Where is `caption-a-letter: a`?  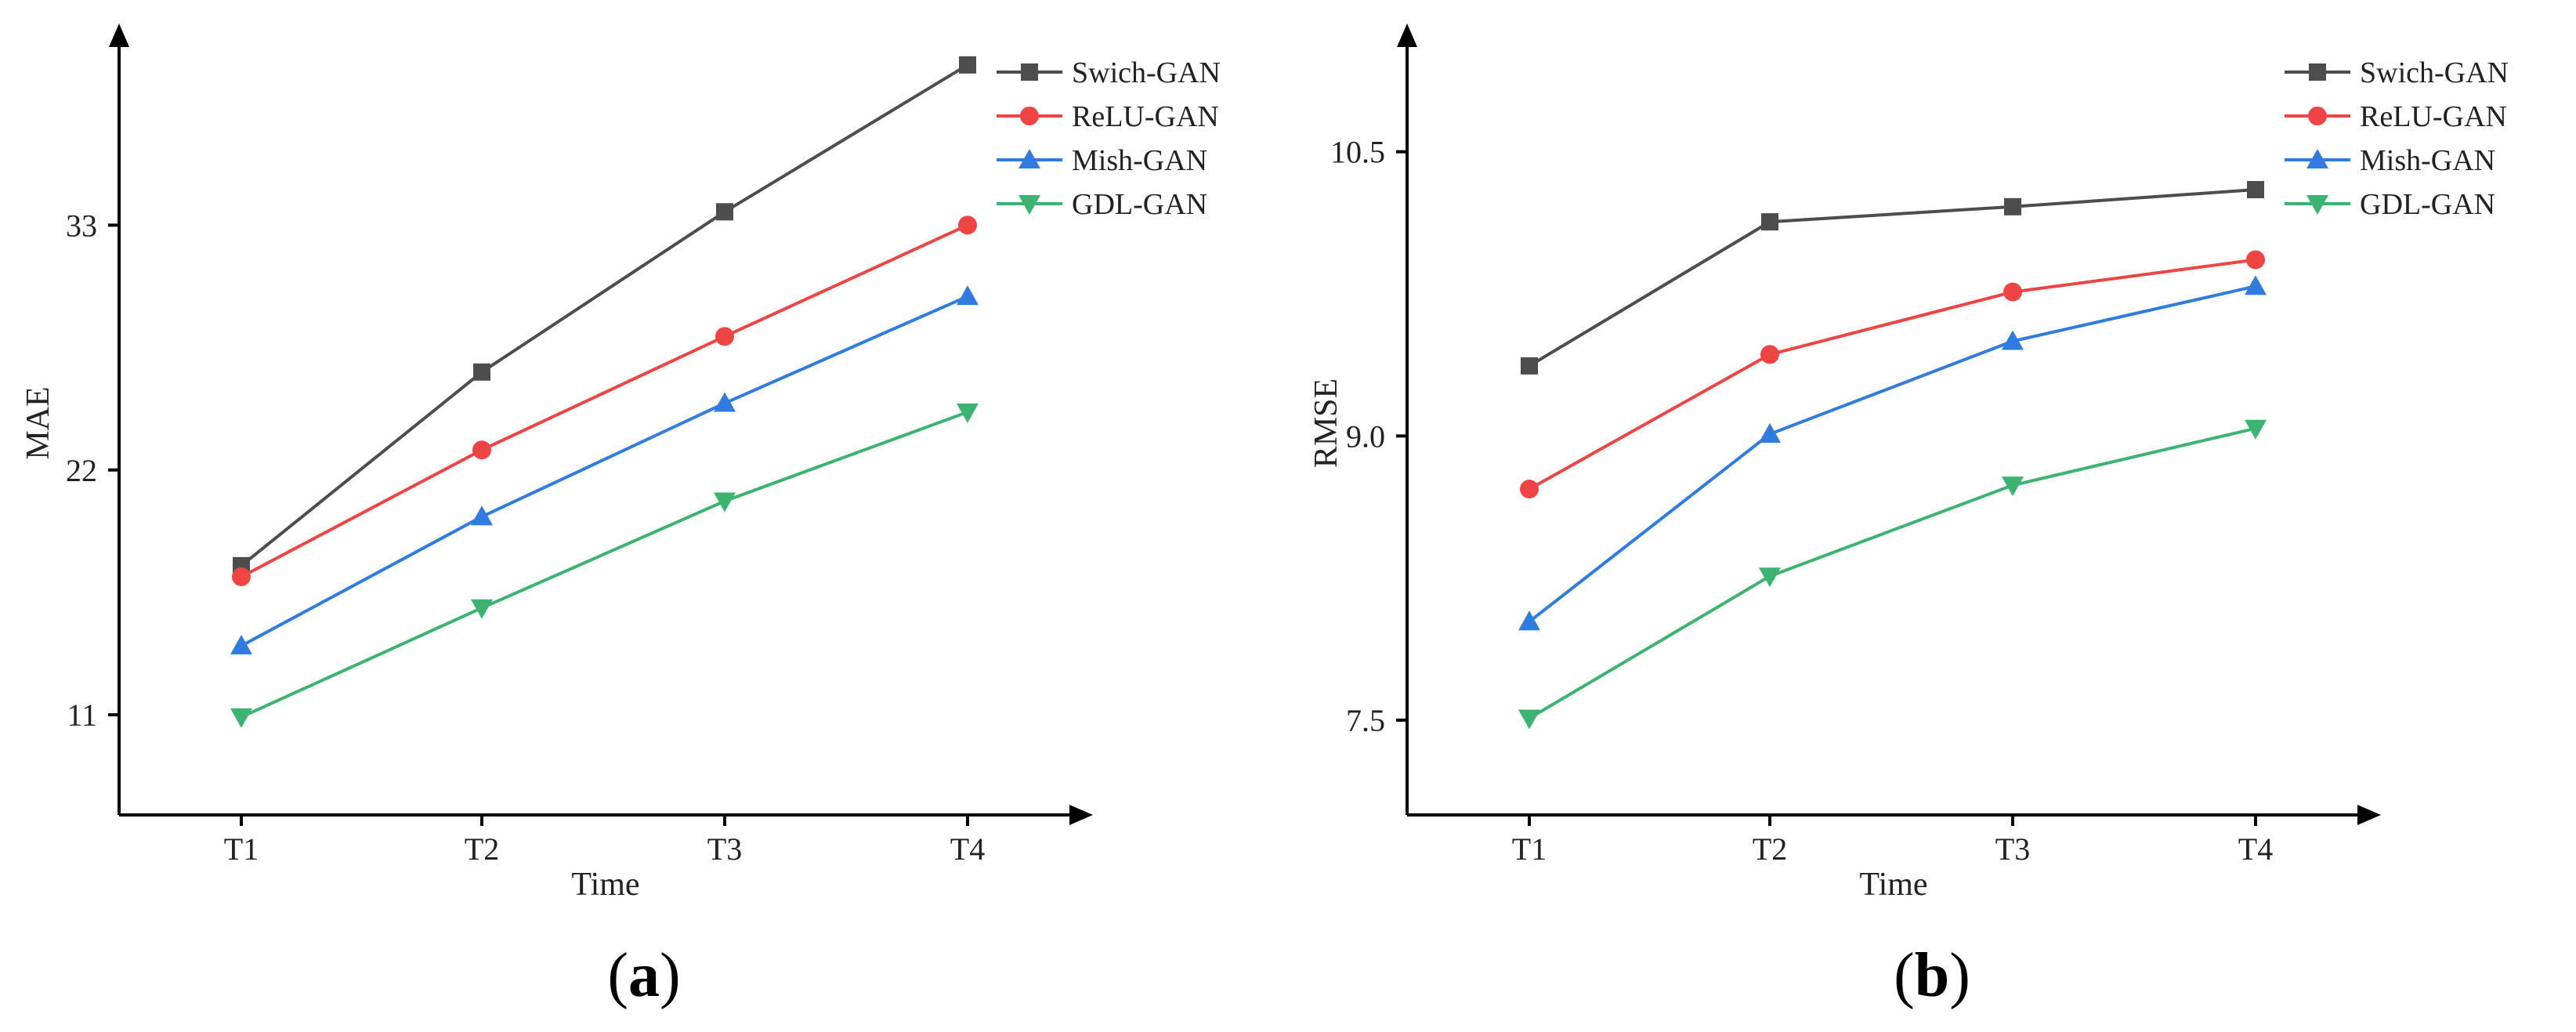 caption-a-letter: a is located at coordinates (644, 975).